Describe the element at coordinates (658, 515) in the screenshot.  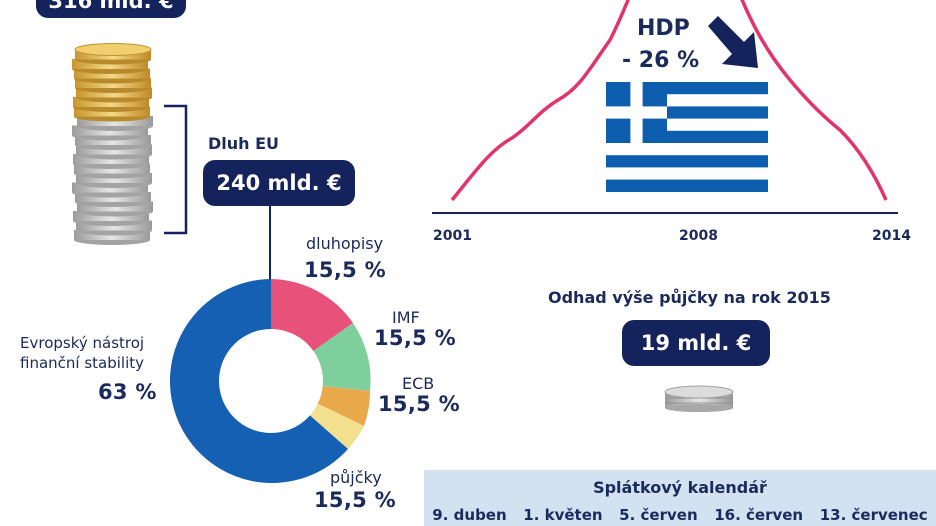
I see `calendar-date: 5. červen` at that location.